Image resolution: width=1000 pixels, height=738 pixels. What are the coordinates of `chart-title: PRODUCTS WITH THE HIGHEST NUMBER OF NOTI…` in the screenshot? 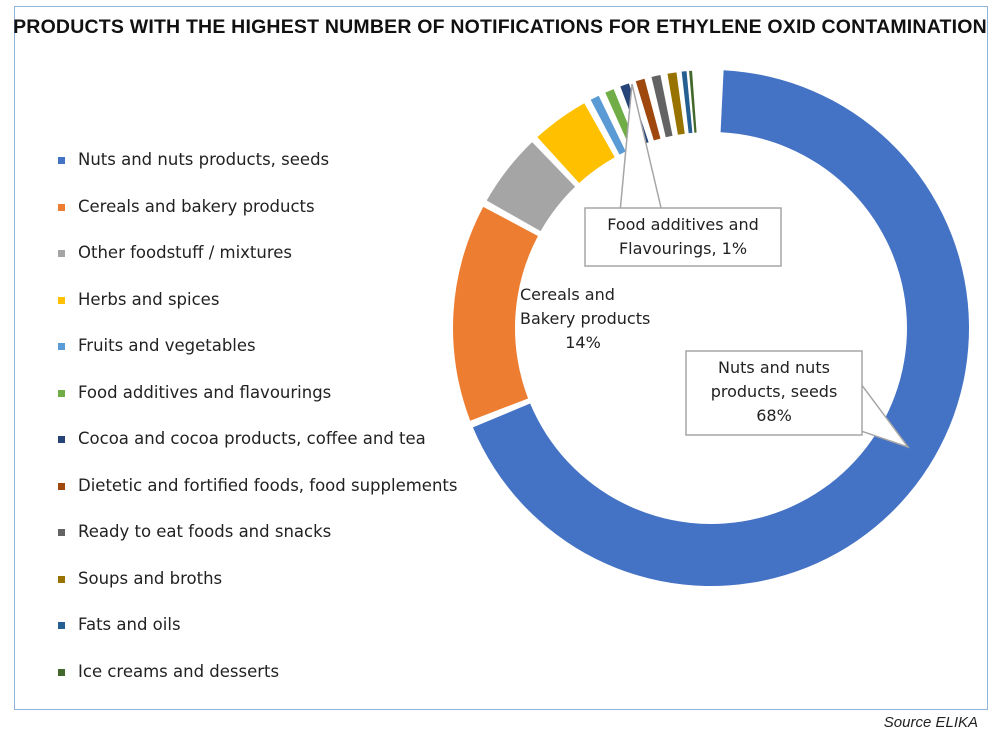 It's located at (500, 27).